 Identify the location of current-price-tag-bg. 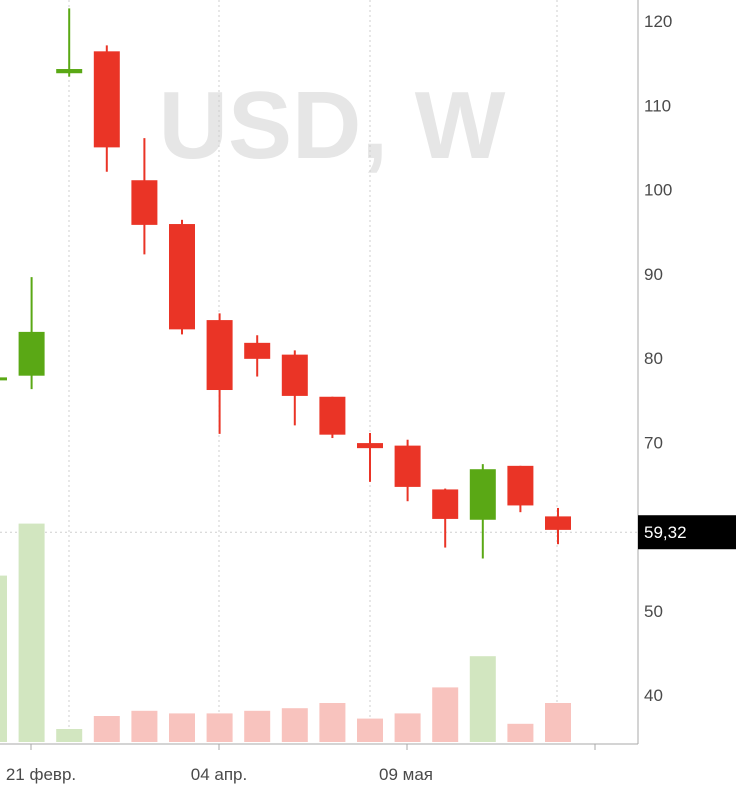
(687, 532).